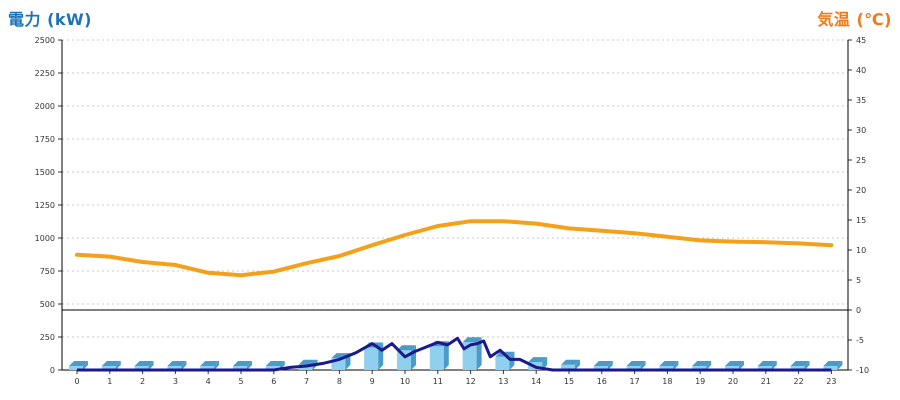 The width and height of the screenshot is (900, 400). Describe the element at coordinates (861, 40) in the screenshot. I see `y-right-tick-label: 45` at that location.